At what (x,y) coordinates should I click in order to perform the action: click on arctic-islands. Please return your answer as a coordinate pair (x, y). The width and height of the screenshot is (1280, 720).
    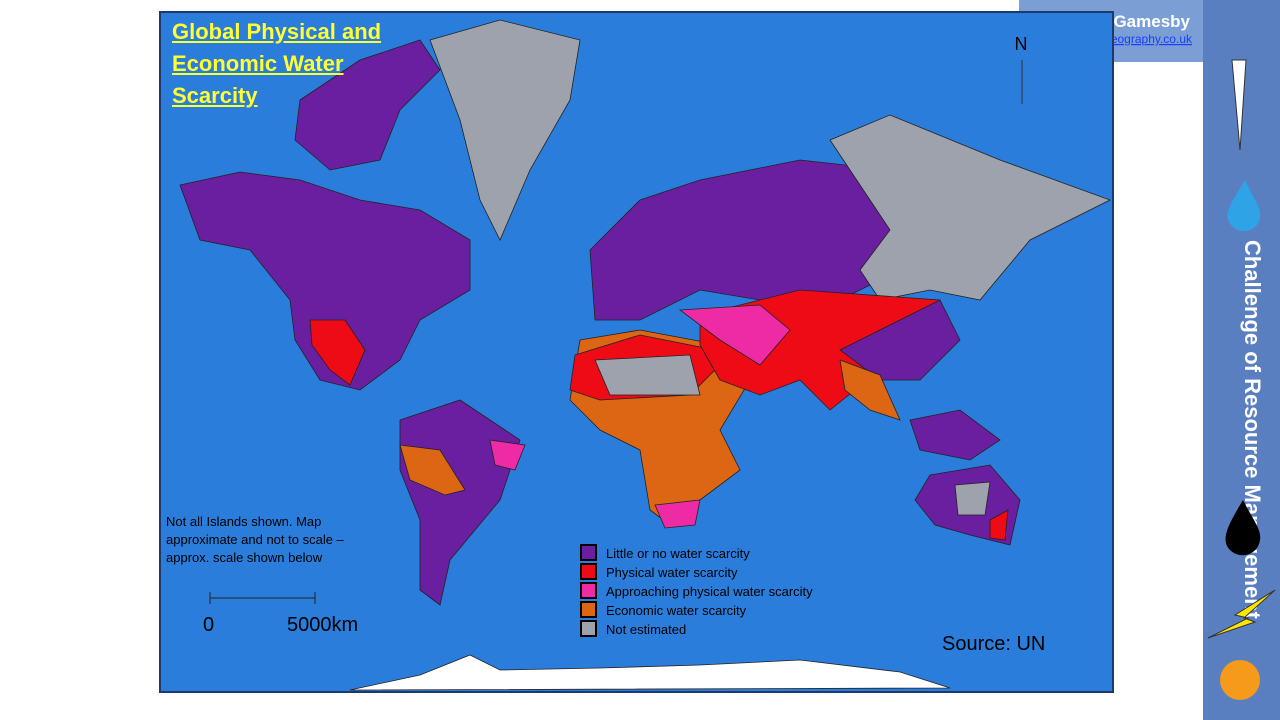
    Looking at the image, I should click on (367, 105).